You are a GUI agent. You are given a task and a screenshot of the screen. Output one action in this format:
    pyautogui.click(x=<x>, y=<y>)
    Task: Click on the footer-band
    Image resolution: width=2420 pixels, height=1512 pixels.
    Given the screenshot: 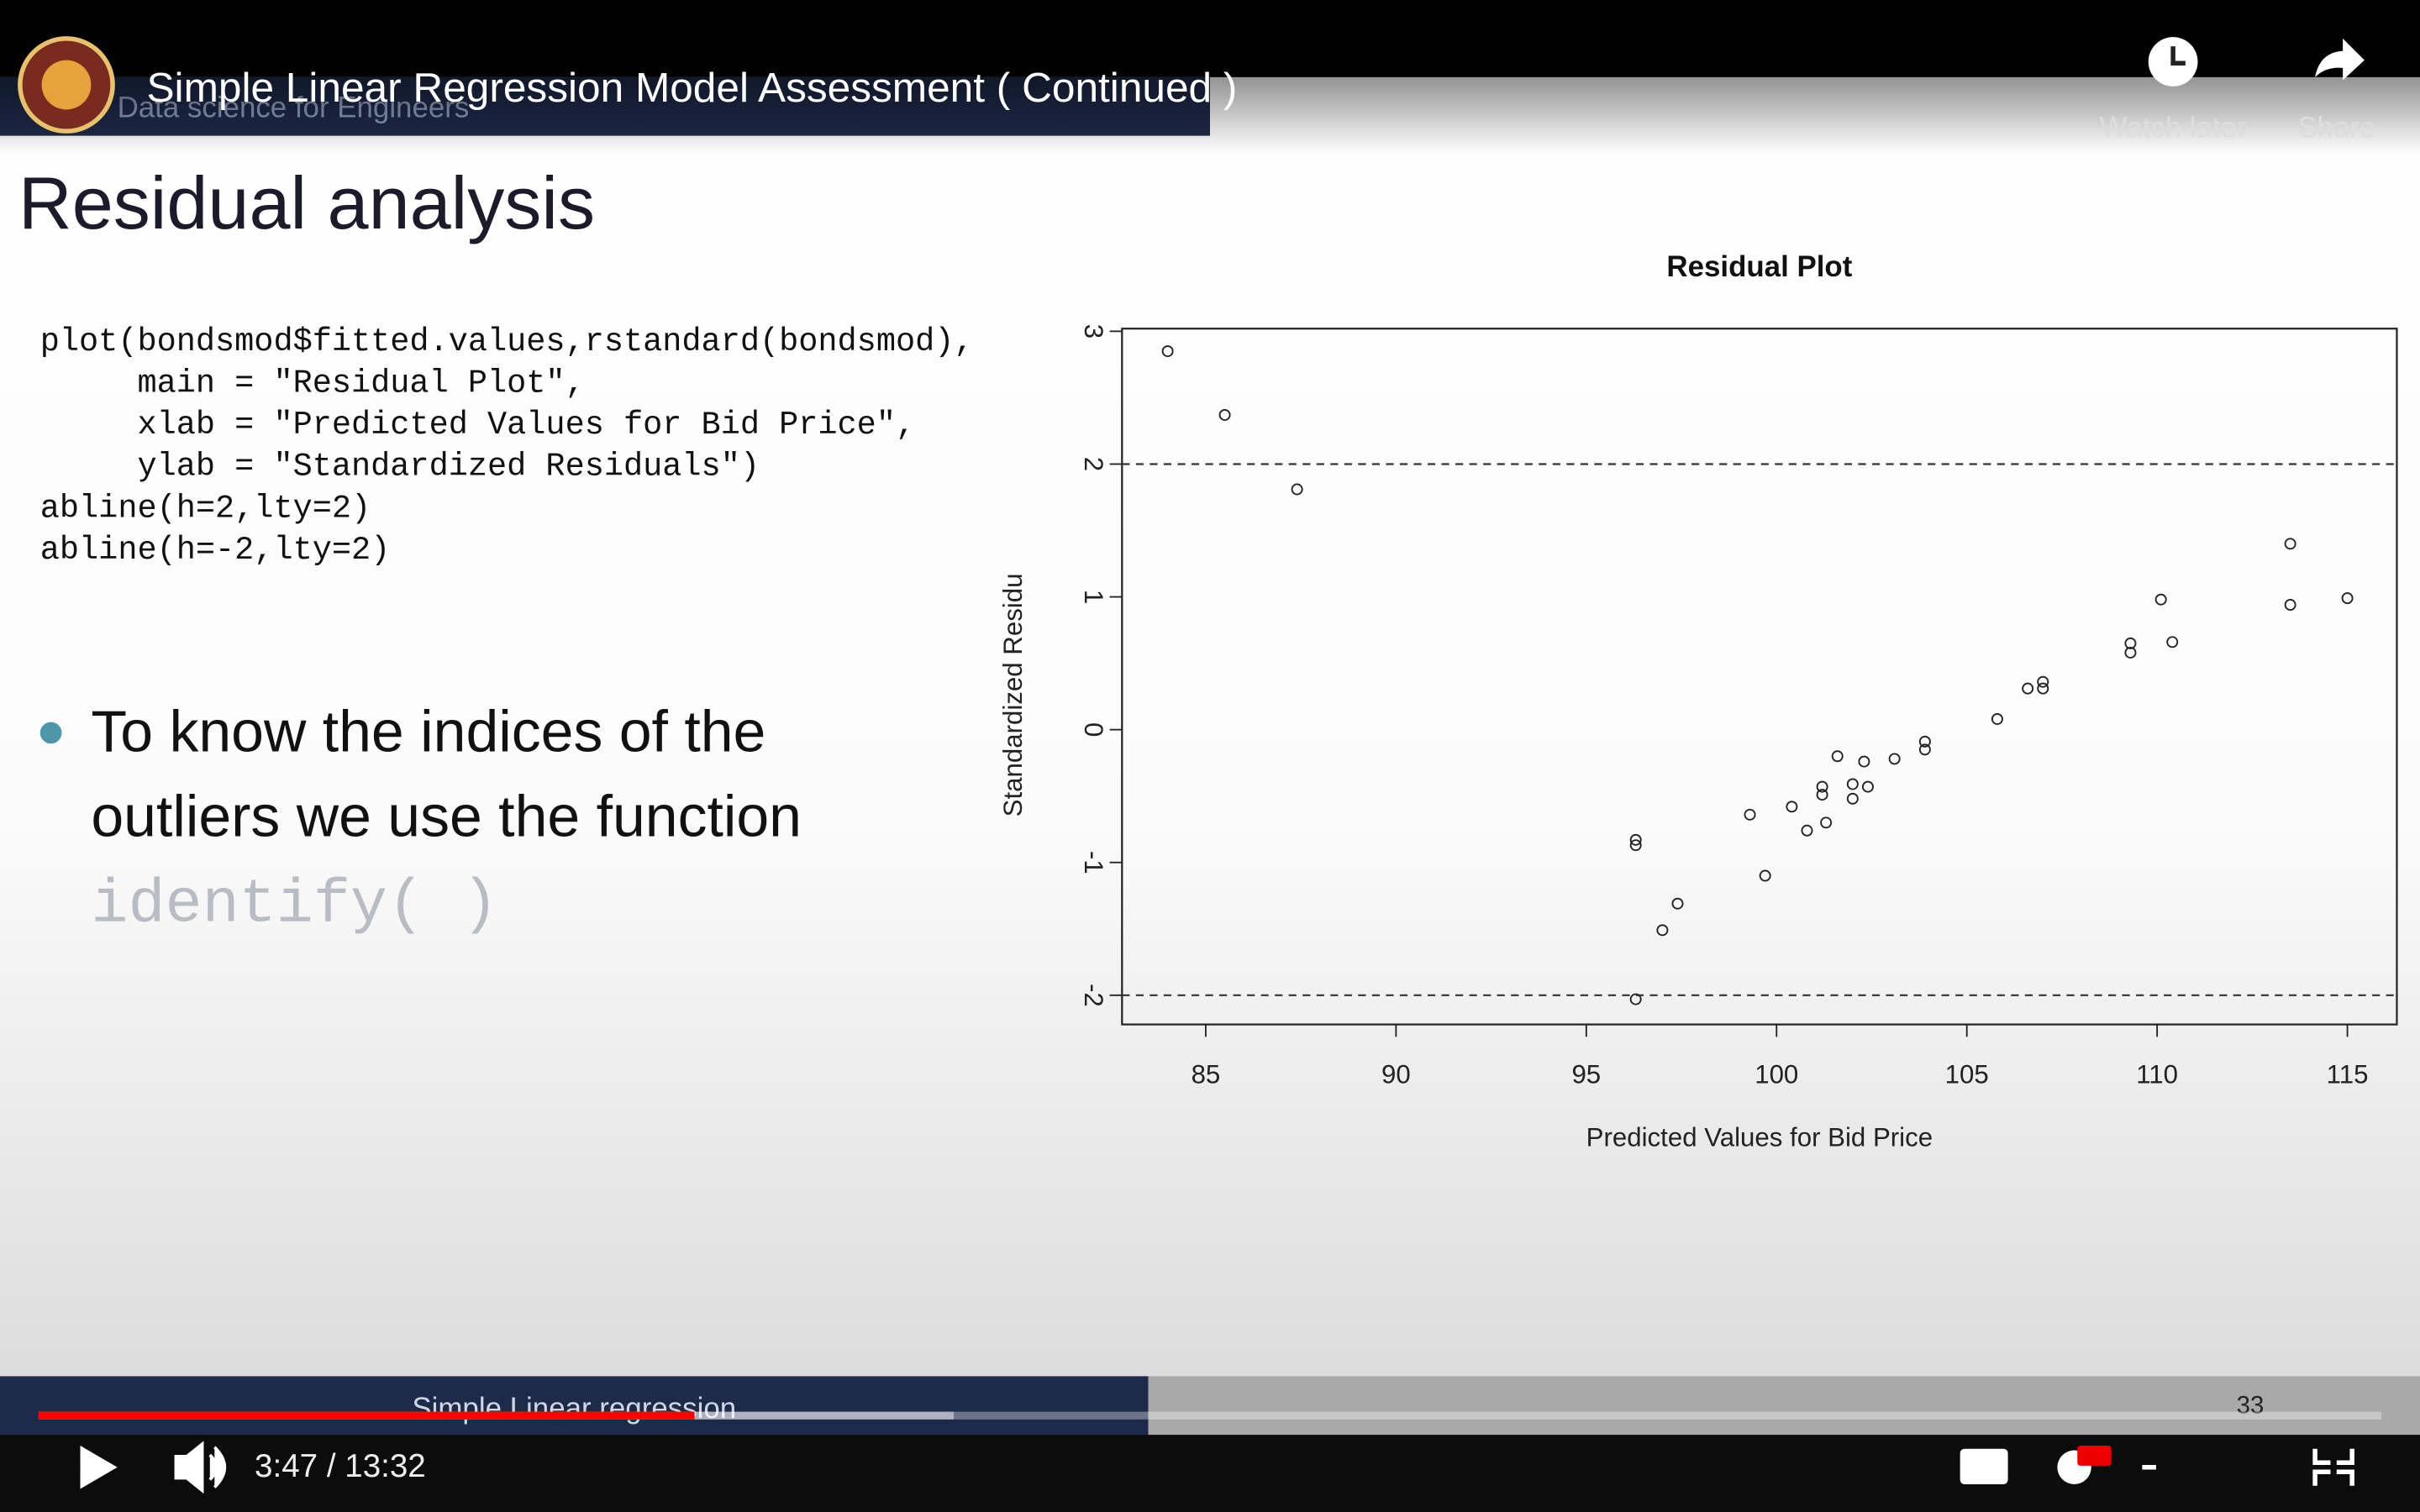 What is the action you would take?
    pyautogui.click(x=574, y=1406)
    